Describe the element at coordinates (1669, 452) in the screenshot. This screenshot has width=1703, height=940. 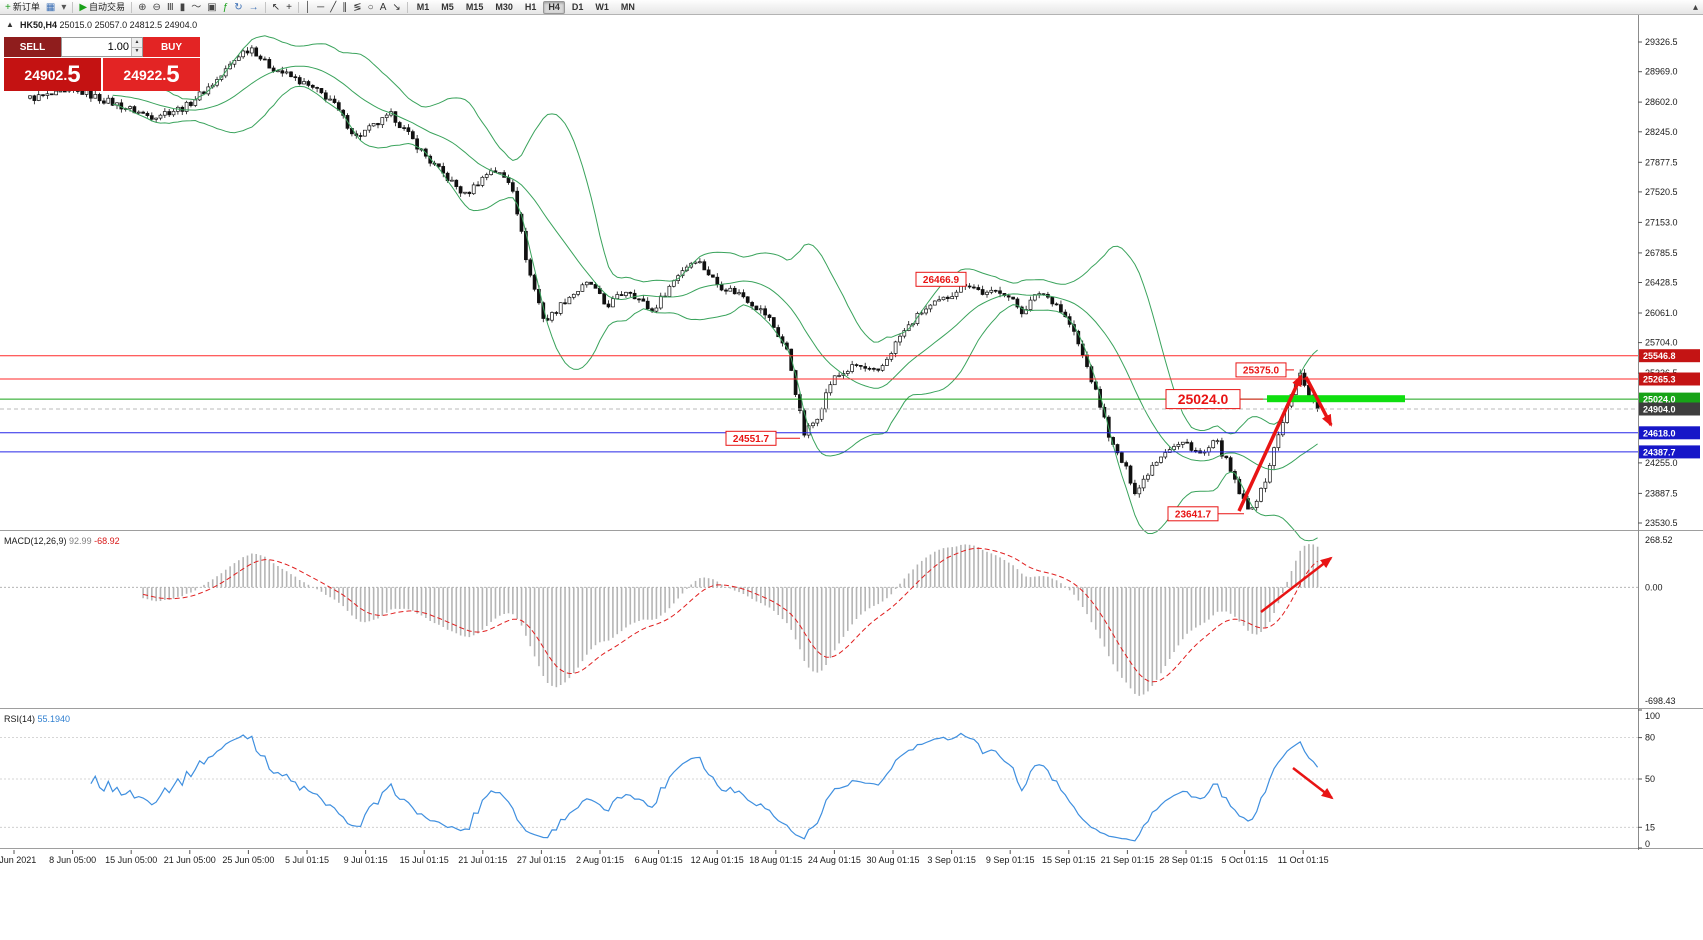
I see `price-badge-24387.7` at that location.